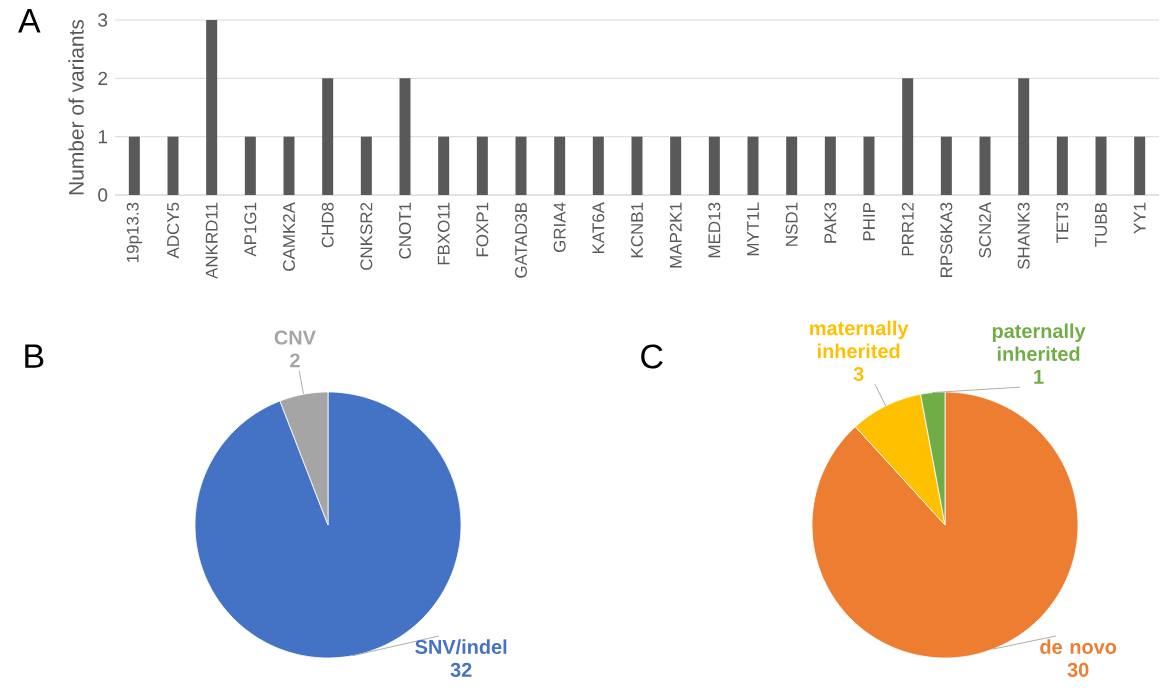 The height and width of the screenshot is (697, 1163). What do you see at coordinates (675, 235) in the screenshot?
I see `x-tick-label: MAP2K1` at bounding box center [675, 235].